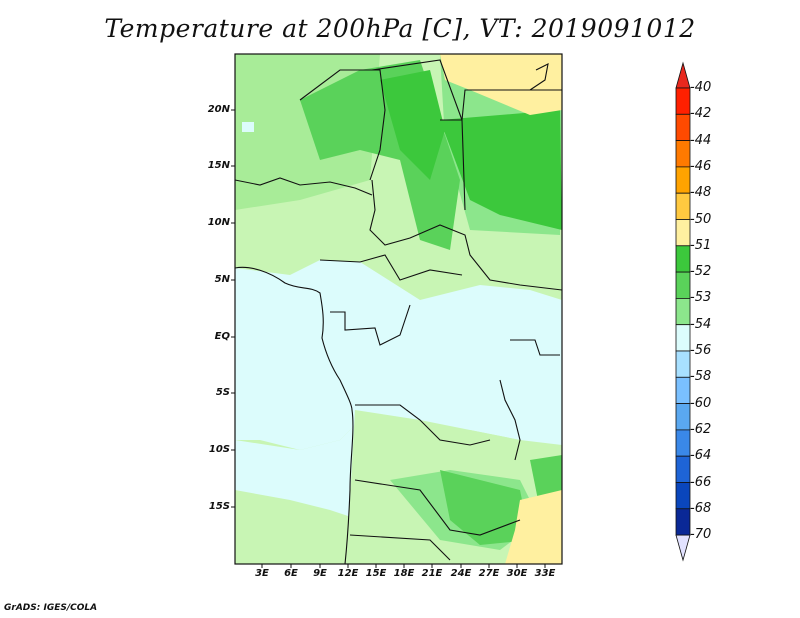 This screenshot has height=618, width=800. Describe the element at coordinates (461, 573) in the screenshot. I see `lon-label-24e: 24E` at that location.